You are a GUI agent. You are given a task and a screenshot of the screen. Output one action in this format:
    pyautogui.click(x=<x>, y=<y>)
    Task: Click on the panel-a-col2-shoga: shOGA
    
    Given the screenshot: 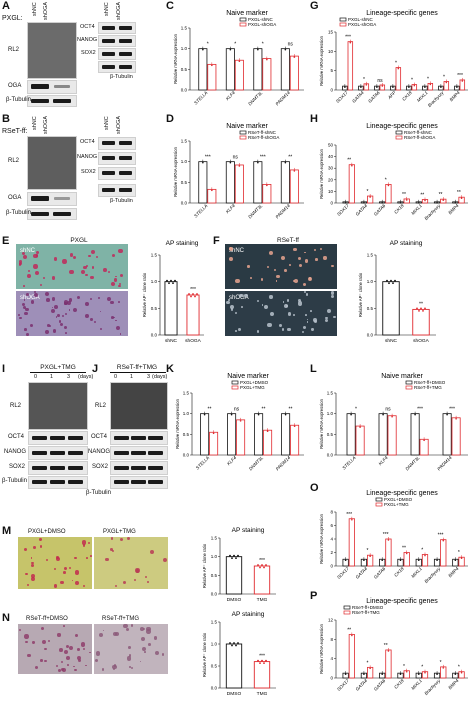 What is the action you would take?
    pyautogui.click(x=119, y=10)
    